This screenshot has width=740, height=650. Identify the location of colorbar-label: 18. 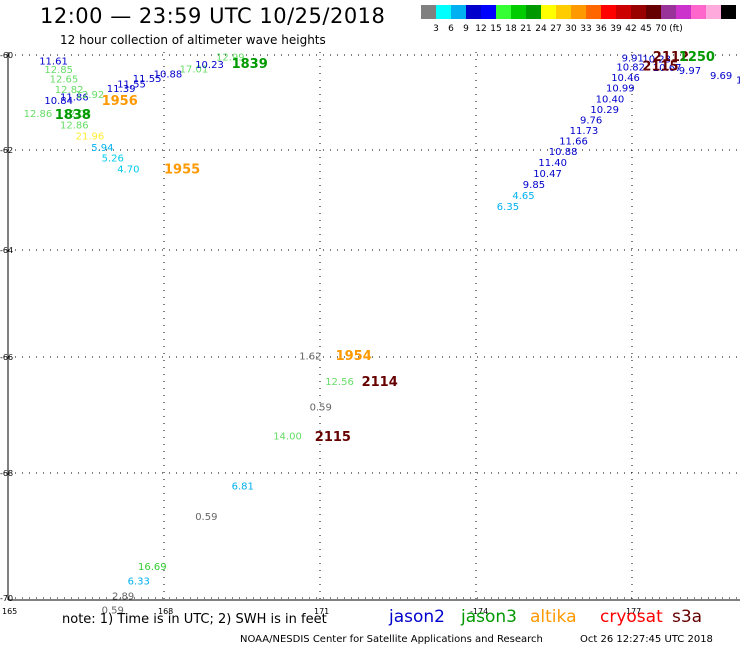
(511, 29).